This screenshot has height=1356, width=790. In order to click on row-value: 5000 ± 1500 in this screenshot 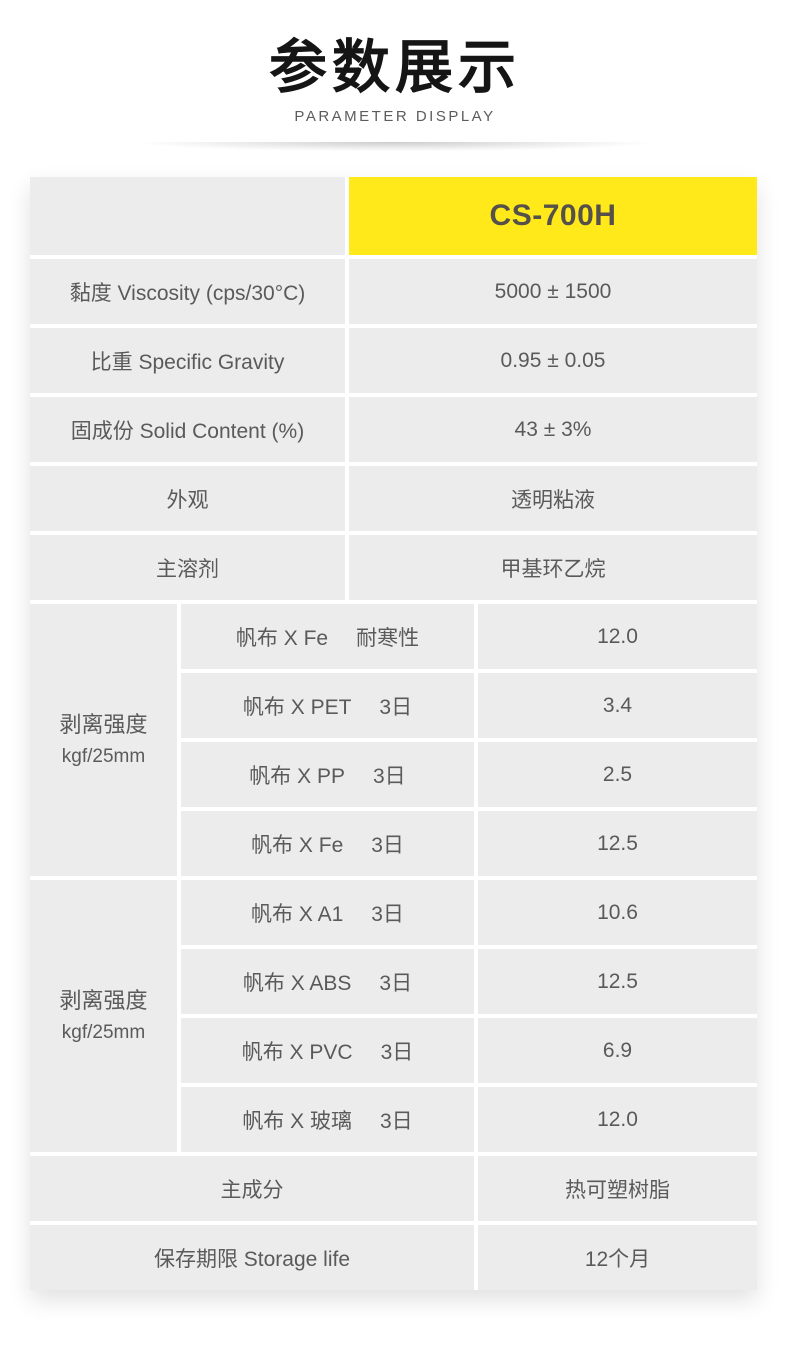, I will do `click(553, 291)`.